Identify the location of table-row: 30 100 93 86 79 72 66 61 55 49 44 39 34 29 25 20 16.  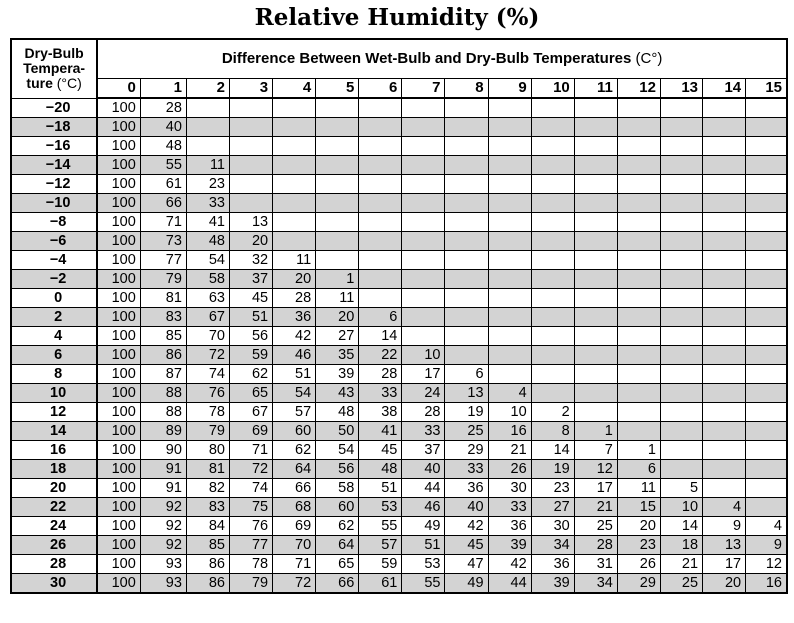
(399, 583).